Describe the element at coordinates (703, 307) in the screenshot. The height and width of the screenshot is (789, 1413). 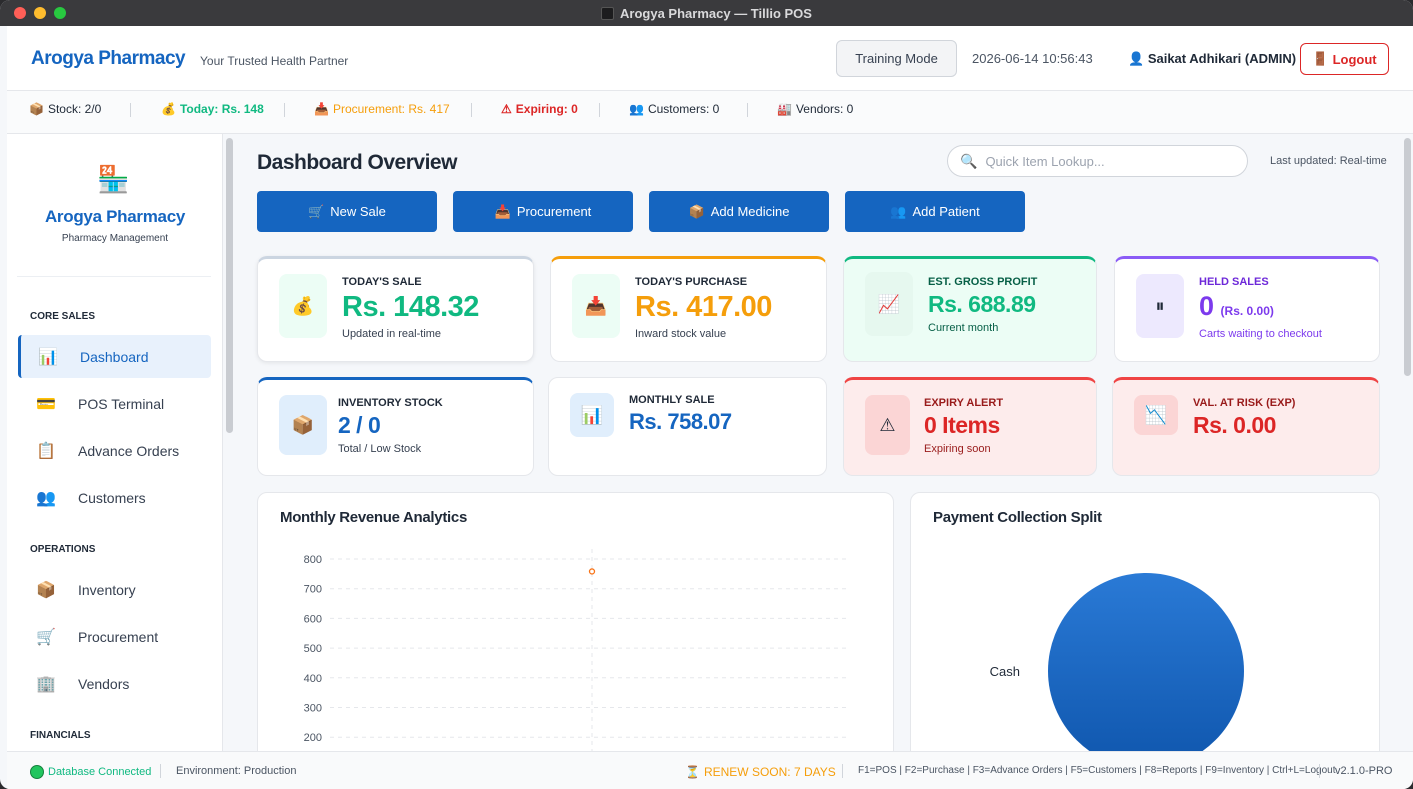
I see `card-value: Rs. 417.00` at that location.